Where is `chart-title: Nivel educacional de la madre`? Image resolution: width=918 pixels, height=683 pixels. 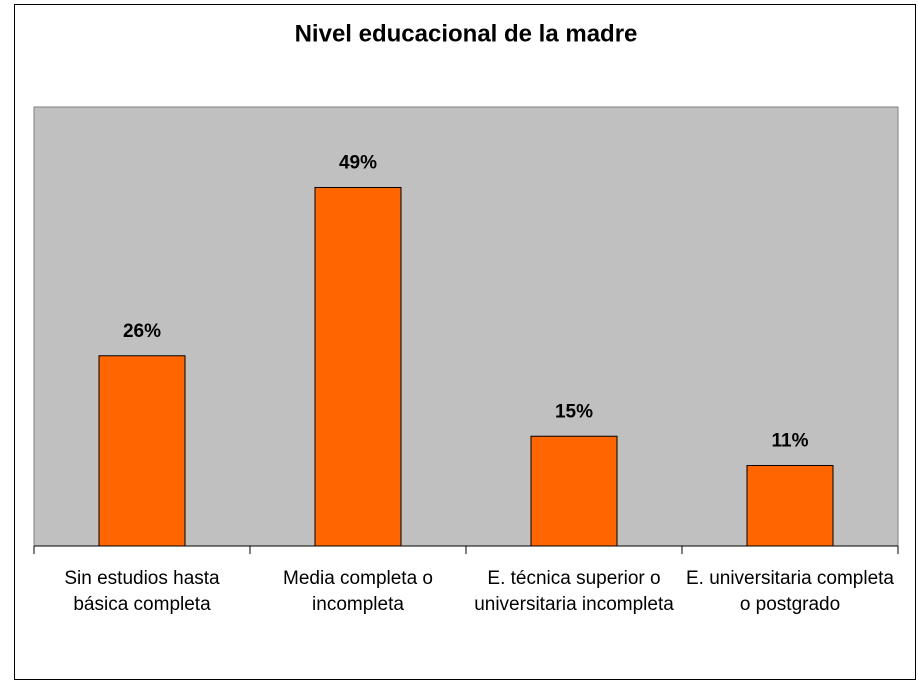
chart-title: Nivel educacional de la madre is located at coordinates (466, 33).